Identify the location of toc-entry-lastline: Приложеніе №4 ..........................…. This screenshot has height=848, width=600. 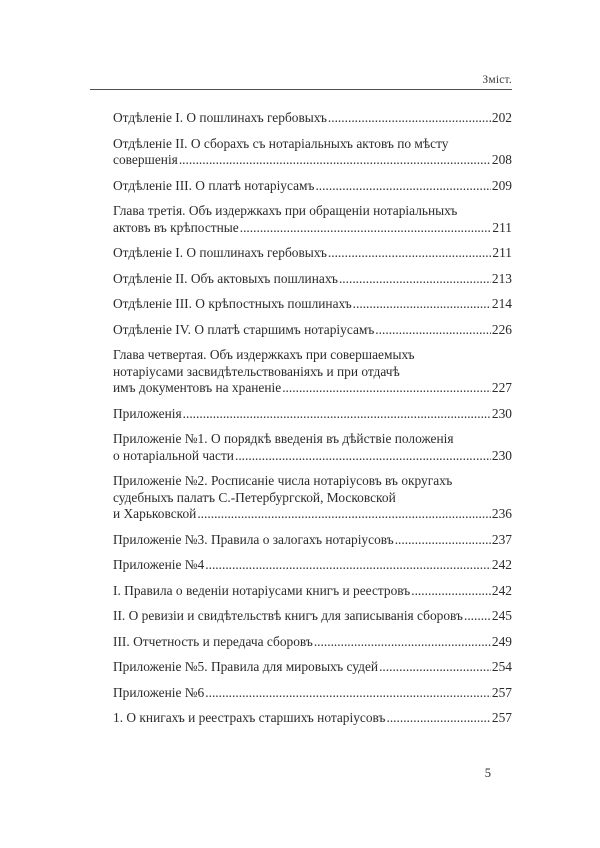
(312, 565).